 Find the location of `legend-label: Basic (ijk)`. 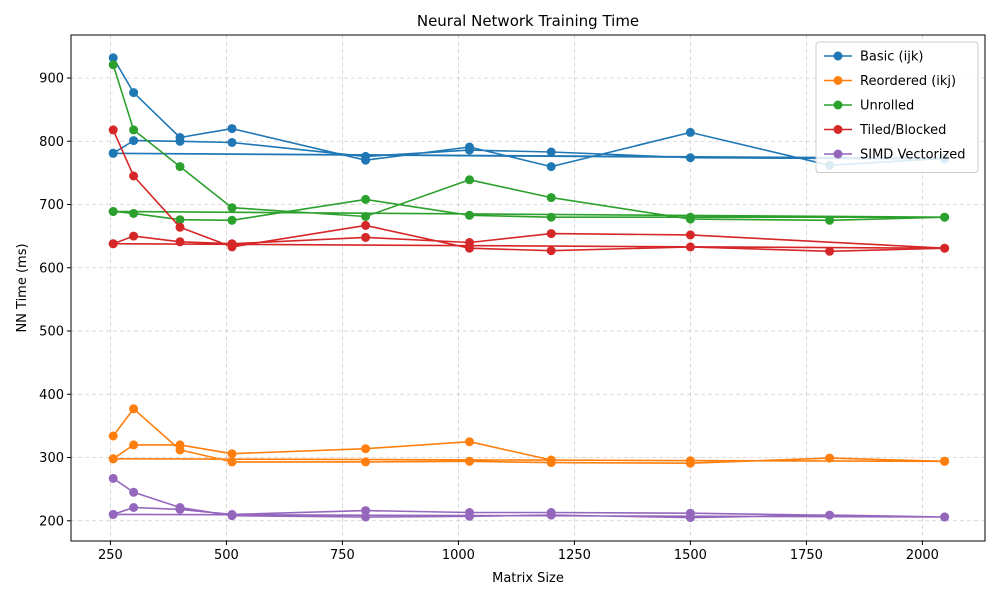

legend-label: Basic (ijk) is located at coordinates (891, 57).